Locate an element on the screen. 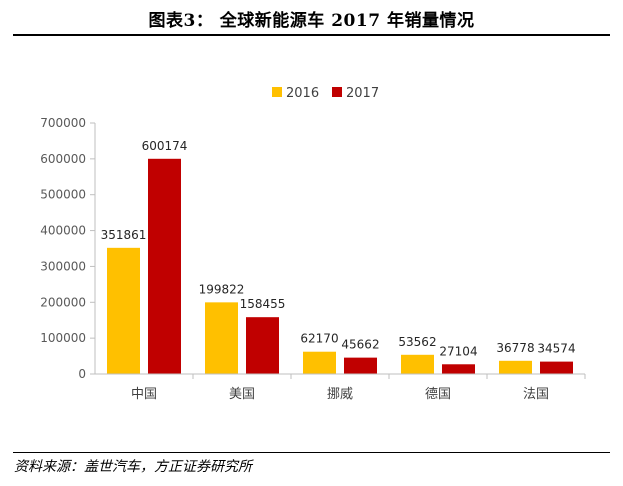  chart-legend: 2016 2017 is located at coordinates (325, 93).